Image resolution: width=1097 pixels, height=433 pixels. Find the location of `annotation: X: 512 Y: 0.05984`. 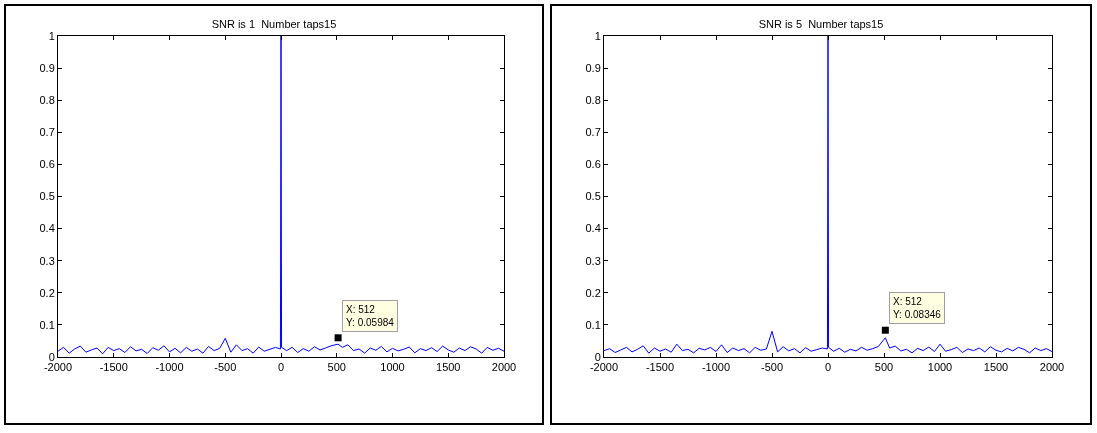

annotation: X: 512 Y: 0.05984 is located at coordinates (370, 316).